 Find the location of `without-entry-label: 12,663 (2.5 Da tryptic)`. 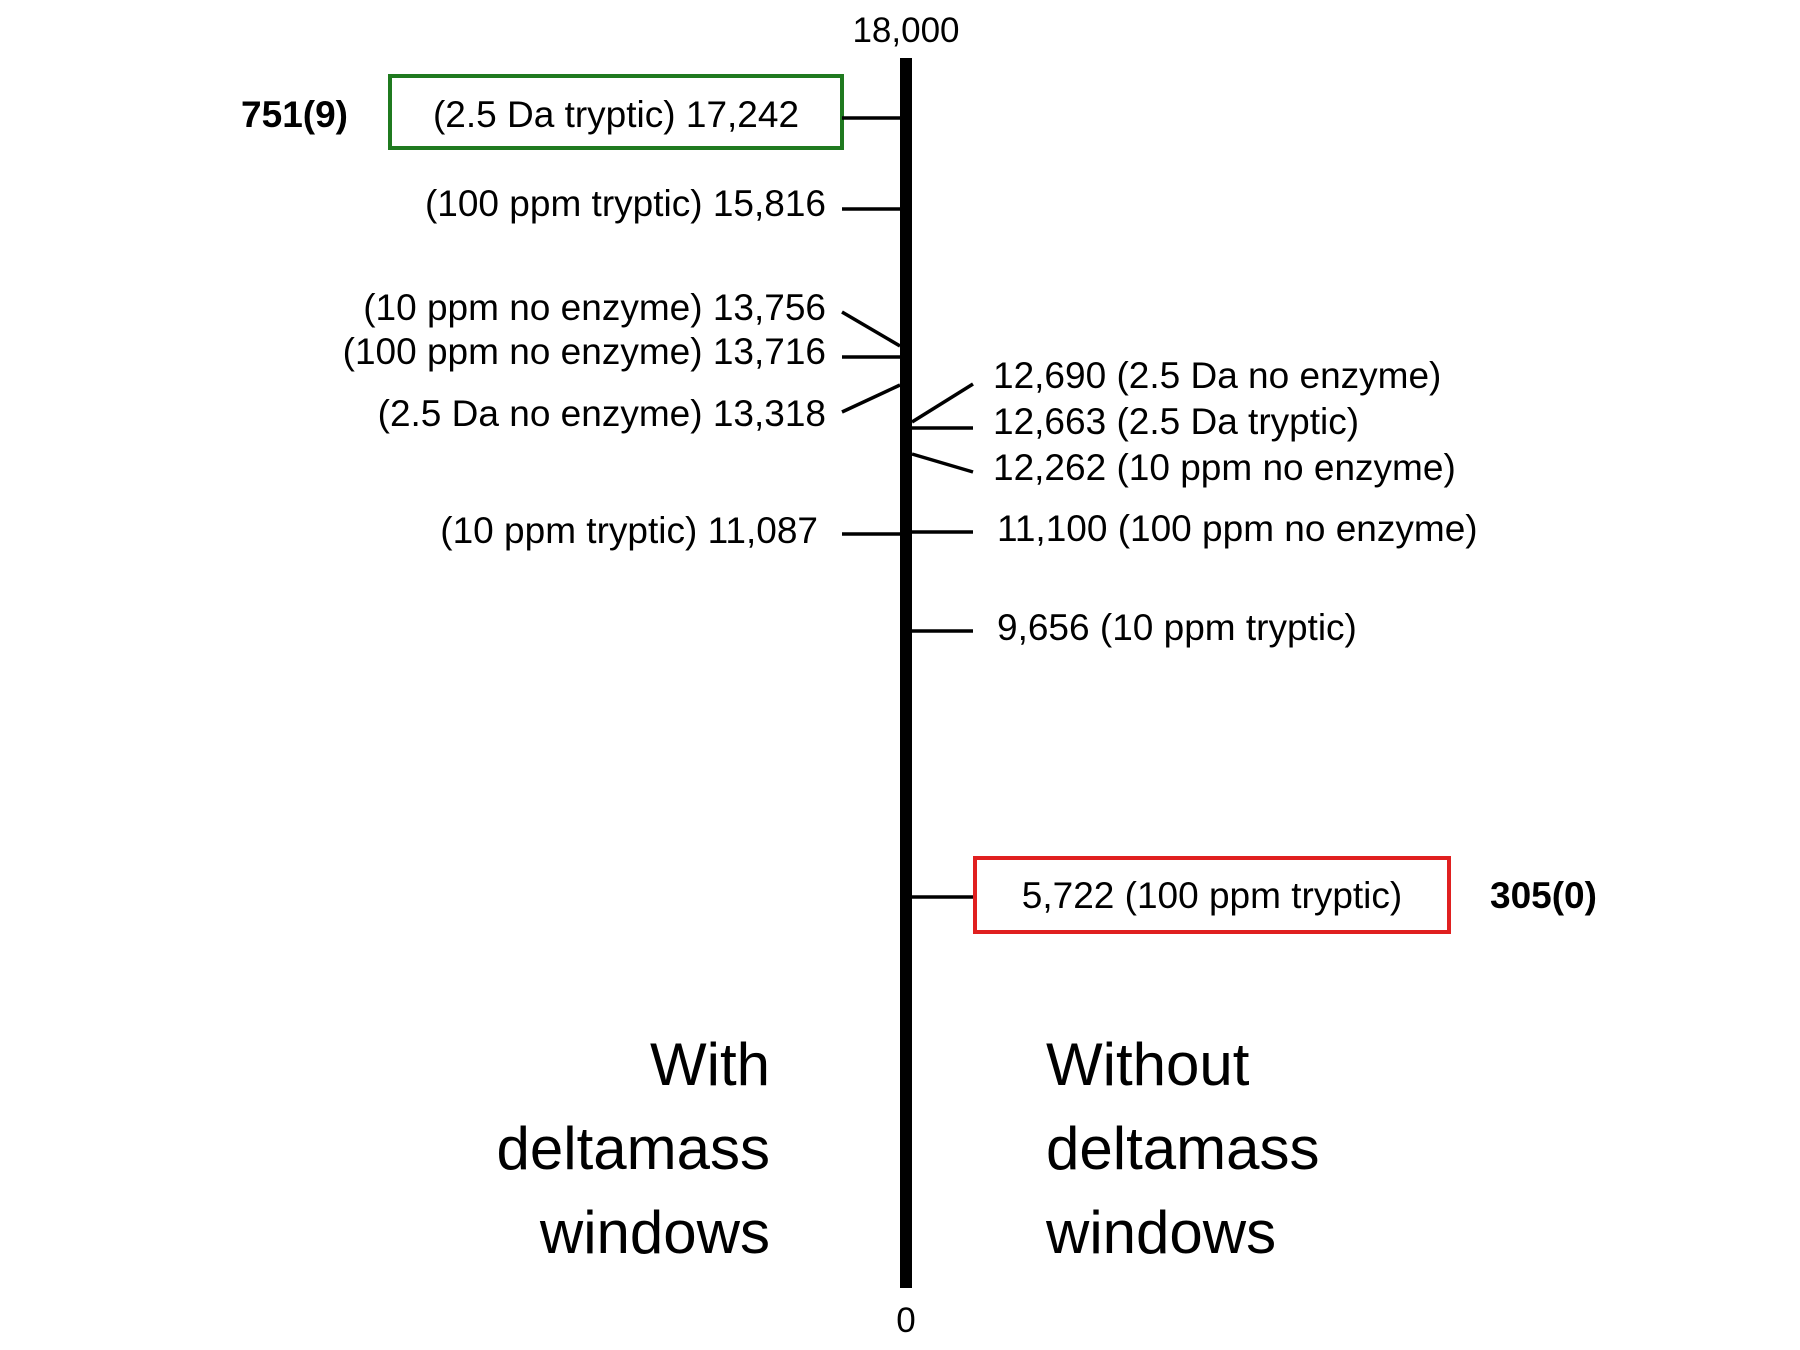

without-entry-label: 12,663 (2.5 Da tryptic) is located at coordinates (1176, 421).